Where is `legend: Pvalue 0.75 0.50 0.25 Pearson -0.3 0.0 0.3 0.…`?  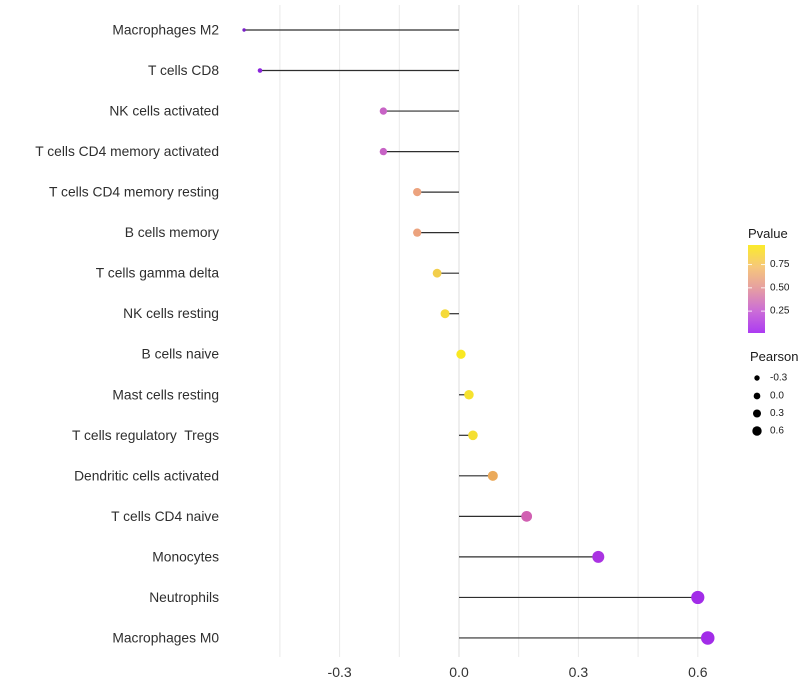
legend: Pvalue 0.75 0.50 0.25 Pearson -0.3 0.0 0.3 0.… is located at coordinates (773, 331).